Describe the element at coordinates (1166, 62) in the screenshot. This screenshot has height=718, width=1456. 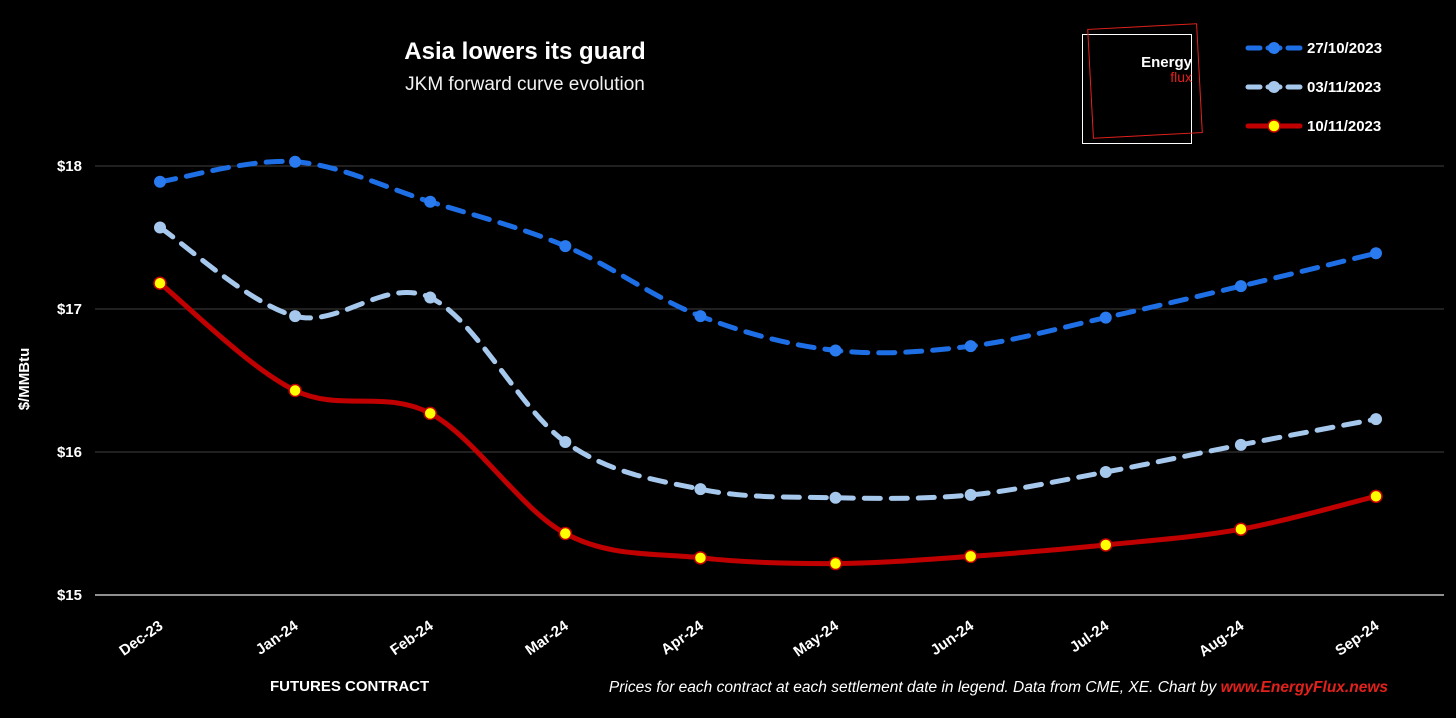
I see `logo-line1: Energy` at that location.